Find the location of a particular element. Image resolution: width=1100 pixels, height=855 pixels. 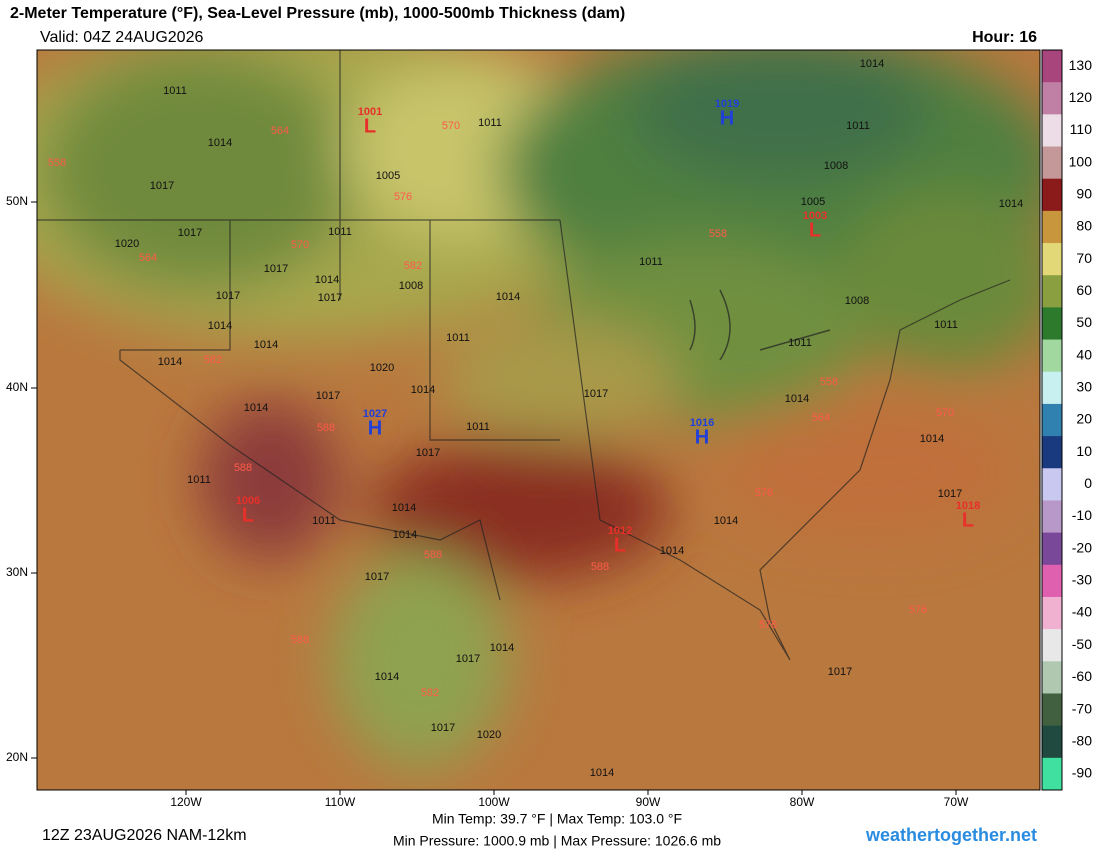

pressure-center-value: 1001 is located at coordinates (370, 112).